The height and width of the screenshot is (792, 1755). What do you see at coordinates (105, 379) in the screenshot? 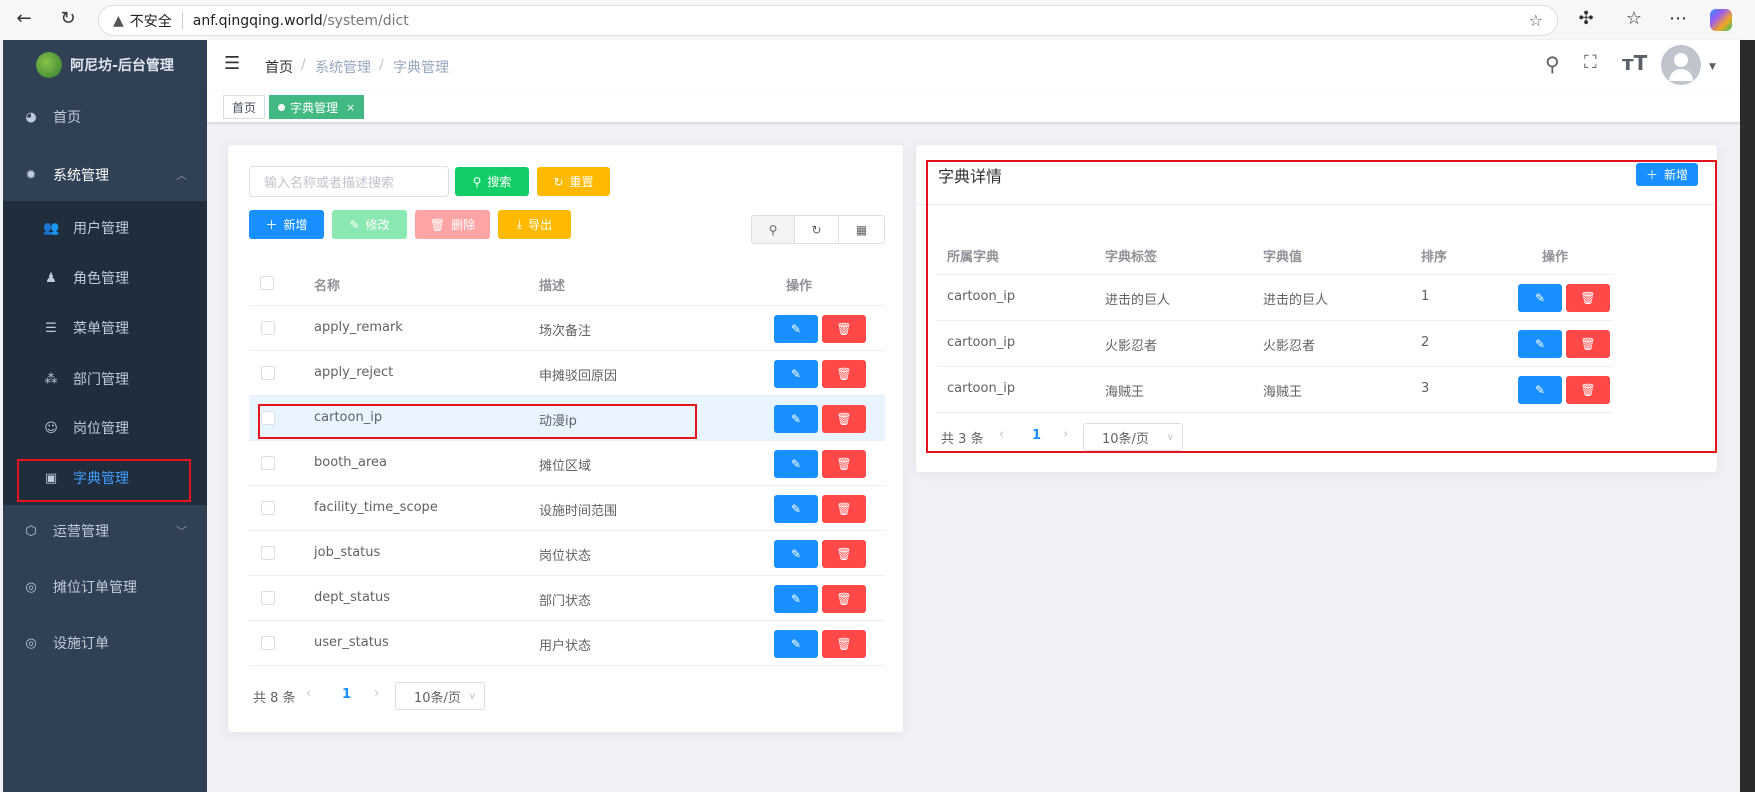
I see `sidebar-item-depts: ⁂ 部门管理` at bounding box center [105, 379].